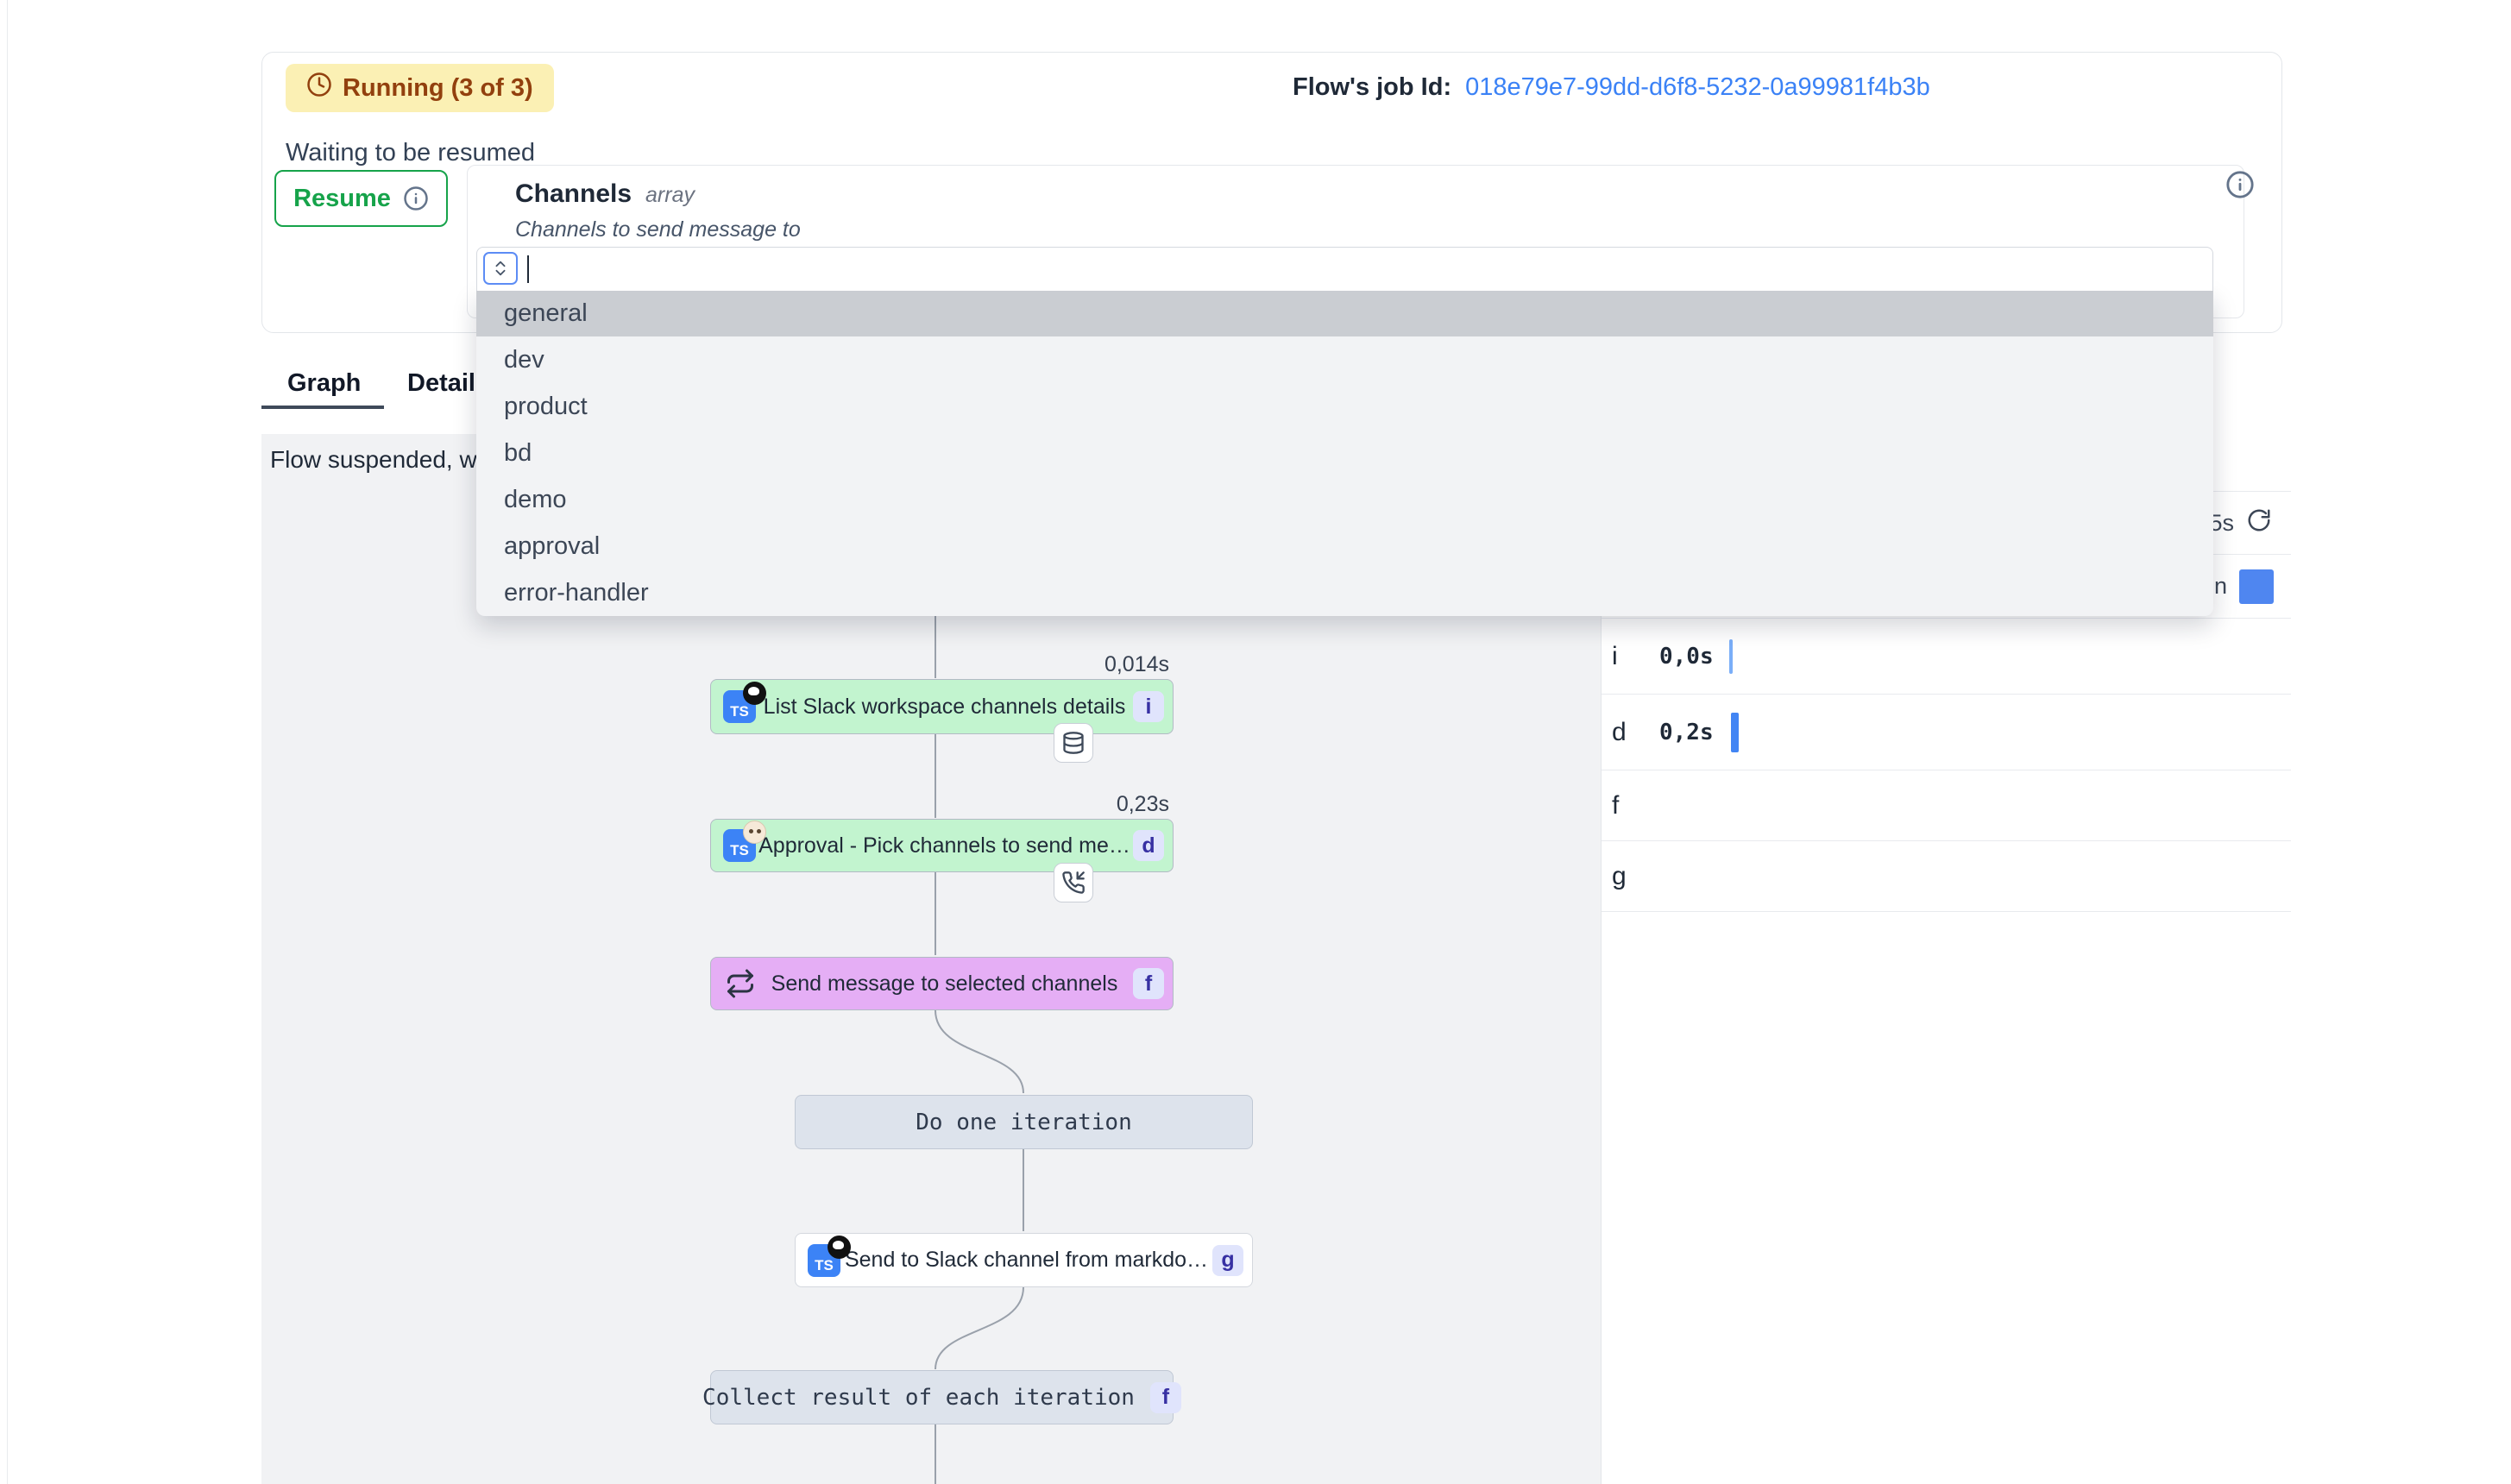 The width and height of the screenshot is (2511, 1484). I want to click on job-id-link: 018e79e7-99dd-d6f8-5232-0a99981f4b3b, so click(1698, 87).